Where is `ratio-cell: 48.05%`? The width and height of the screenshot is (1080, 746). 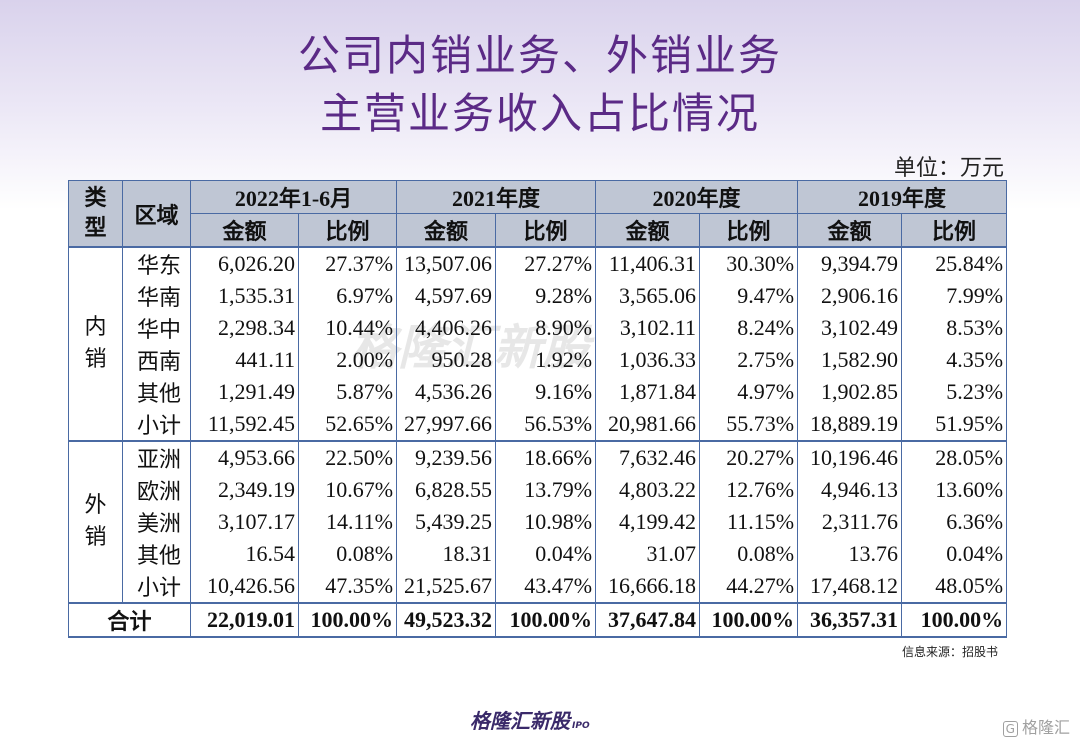 ratio-cell: 48.05% is located at coordinates (954, 586).